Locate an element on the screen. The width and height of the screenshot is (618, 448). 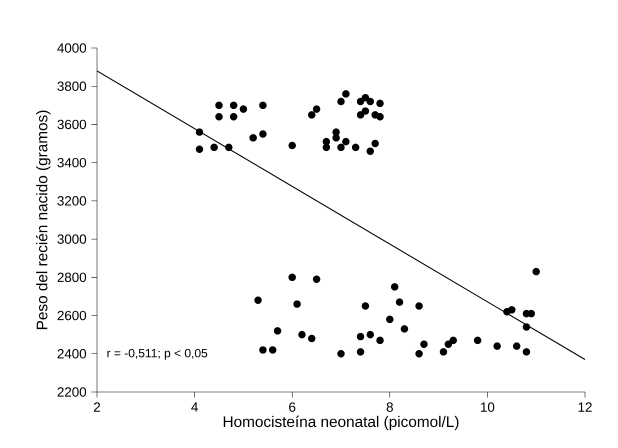
y-tick-label: 3400 is located at coordinates (71, 163).